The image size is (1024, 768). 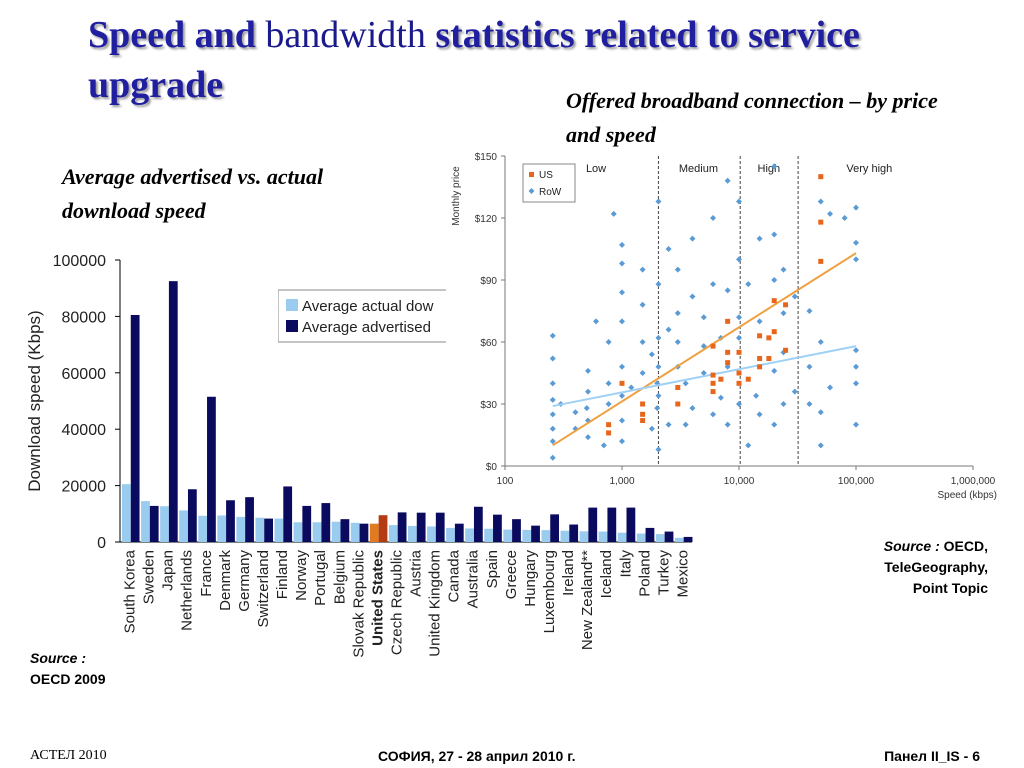 I want to click on legend-box, so click(x=362, y=316).